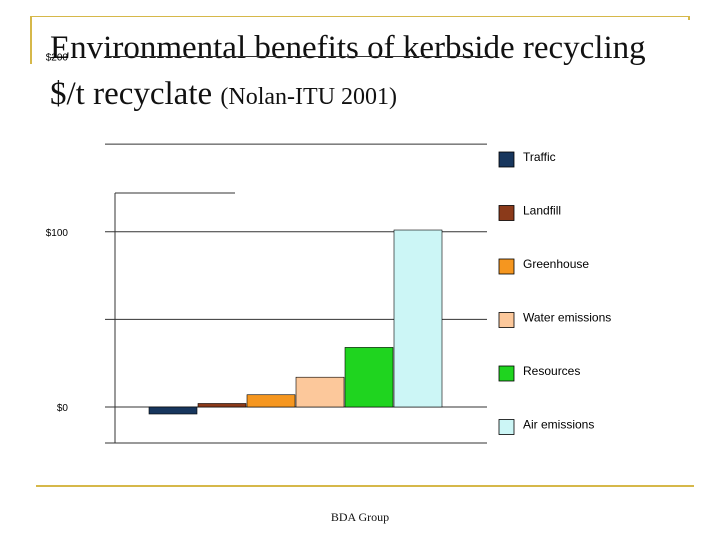  I want to click on title-units: $/t recyclate, so click(135, 94).